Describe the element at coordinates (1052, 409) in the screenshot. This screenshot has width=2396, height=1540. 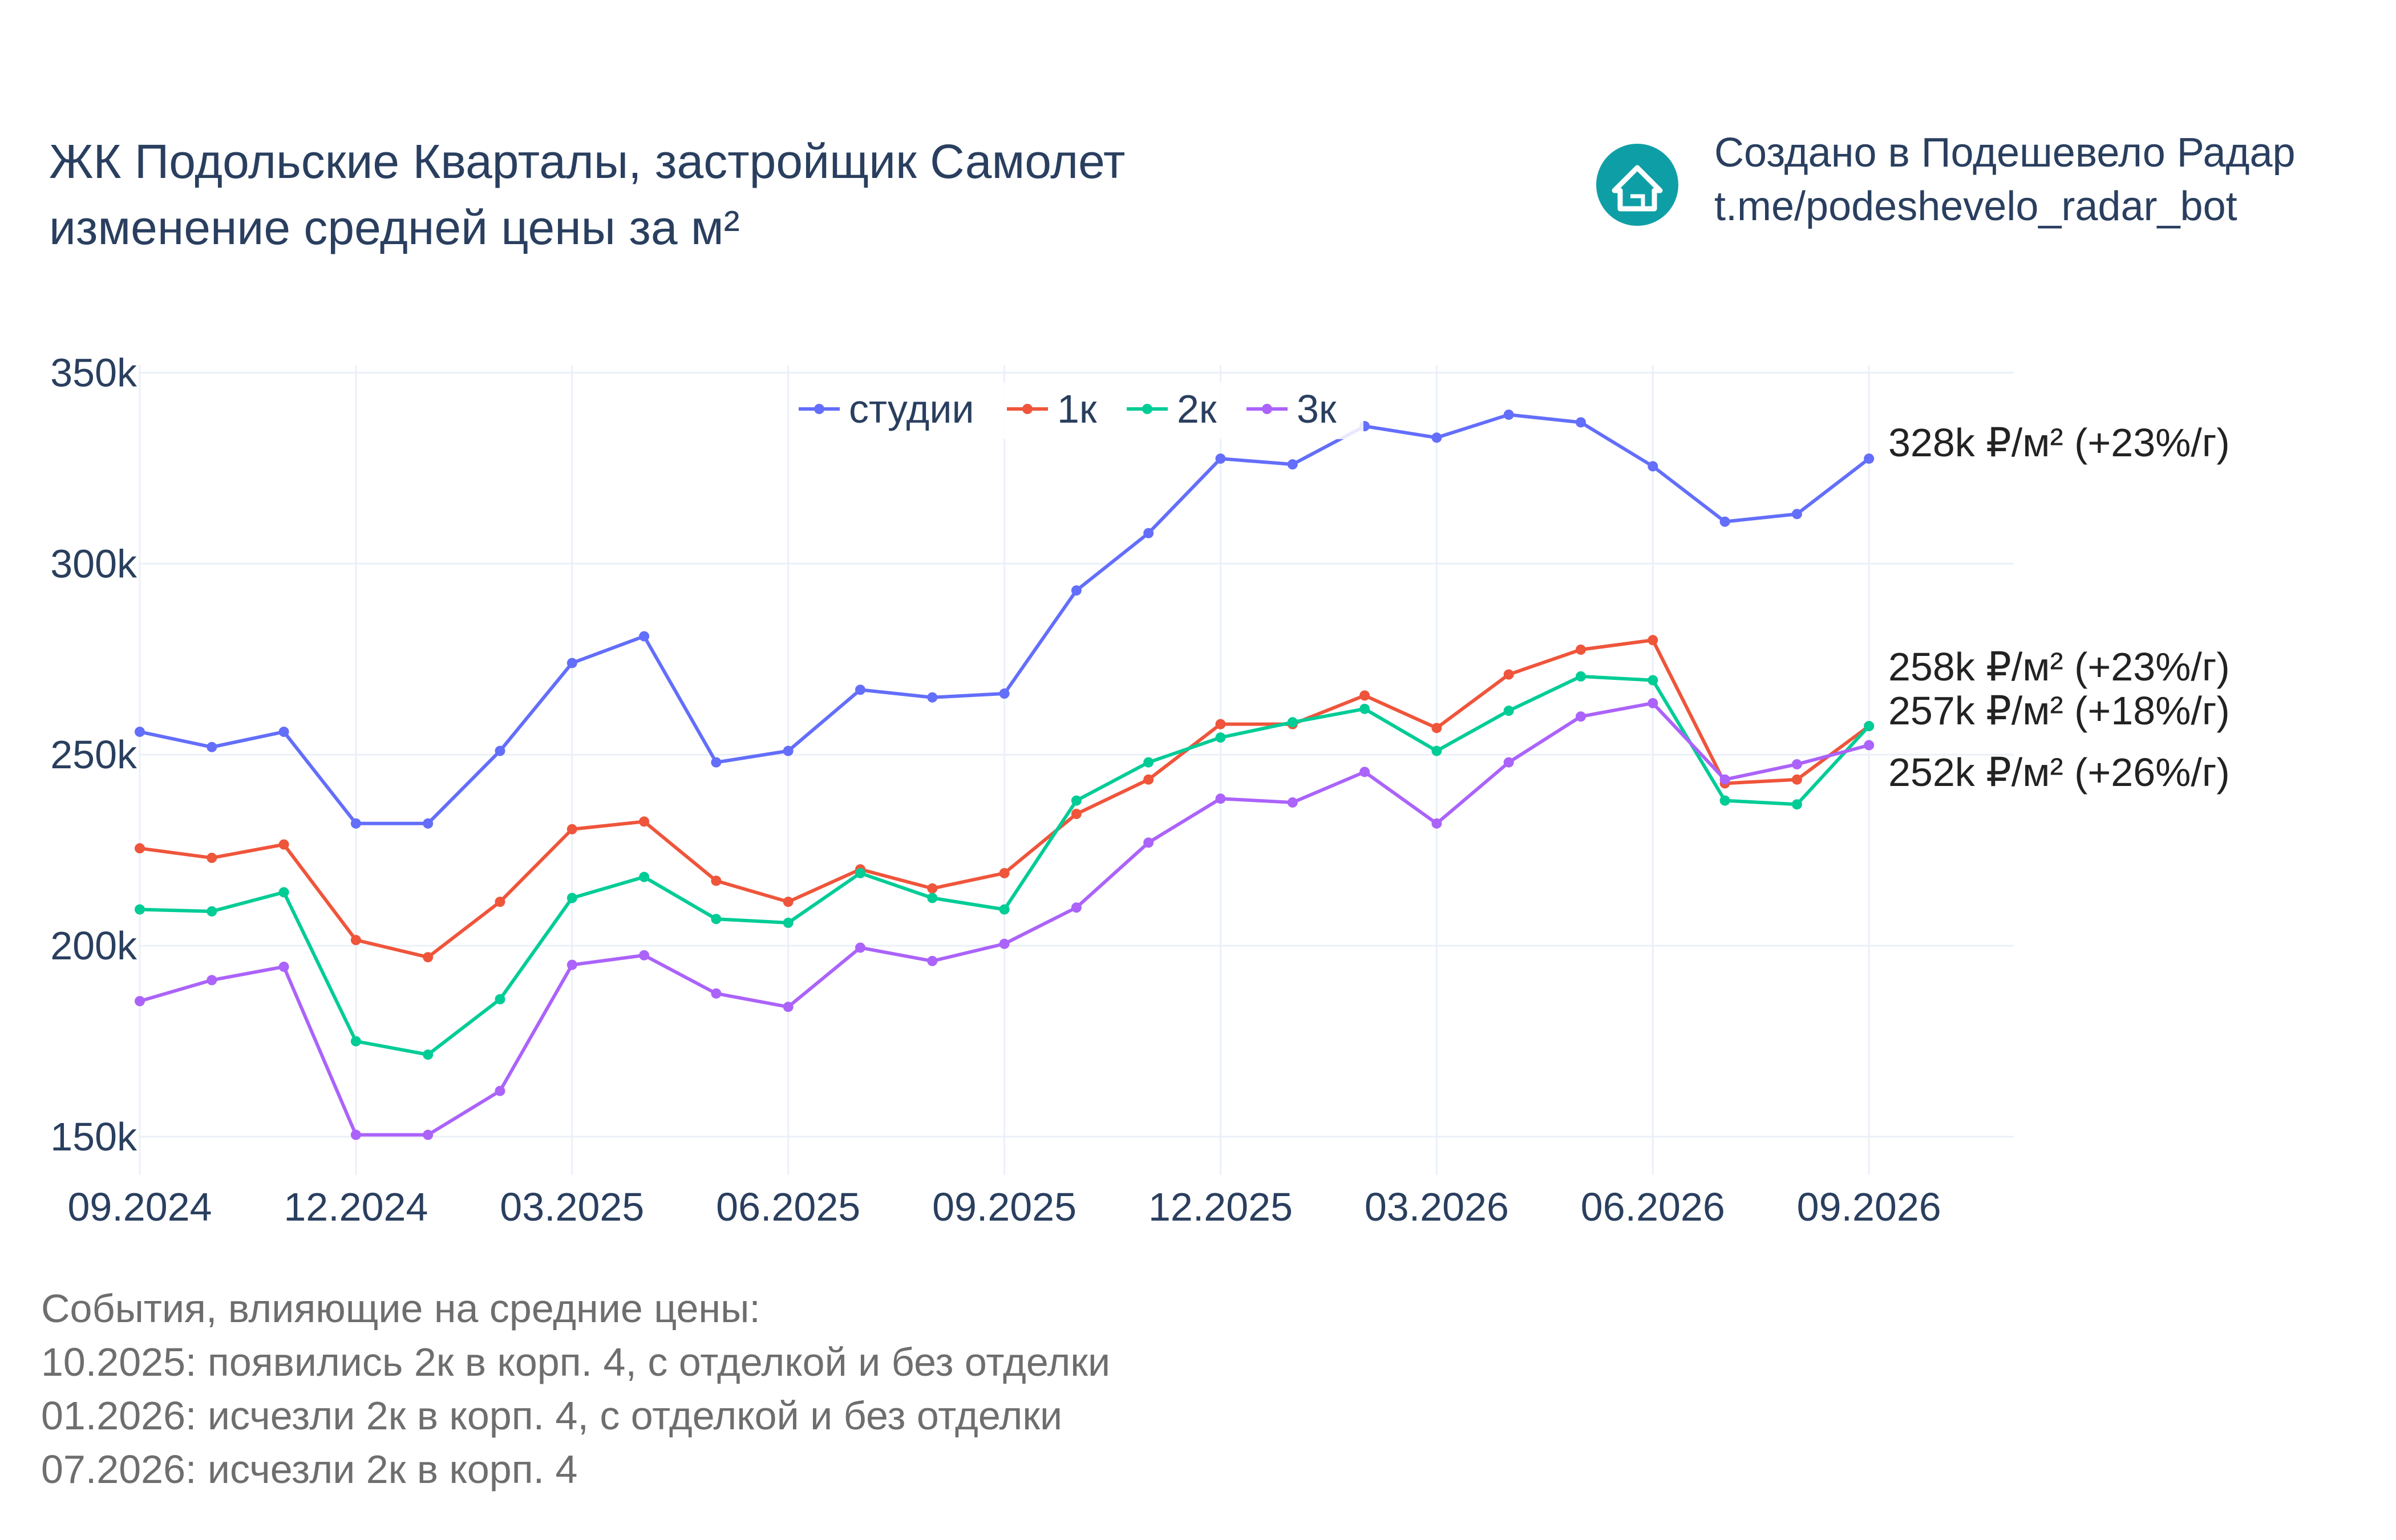
I see `legend-item: 1к` at that location.